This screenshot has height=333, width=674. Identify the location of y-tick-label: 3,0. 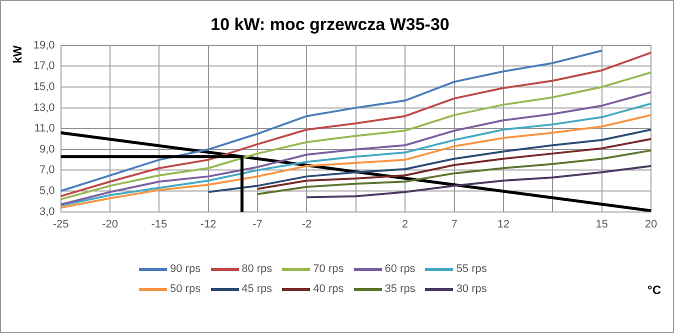
(47, 212).